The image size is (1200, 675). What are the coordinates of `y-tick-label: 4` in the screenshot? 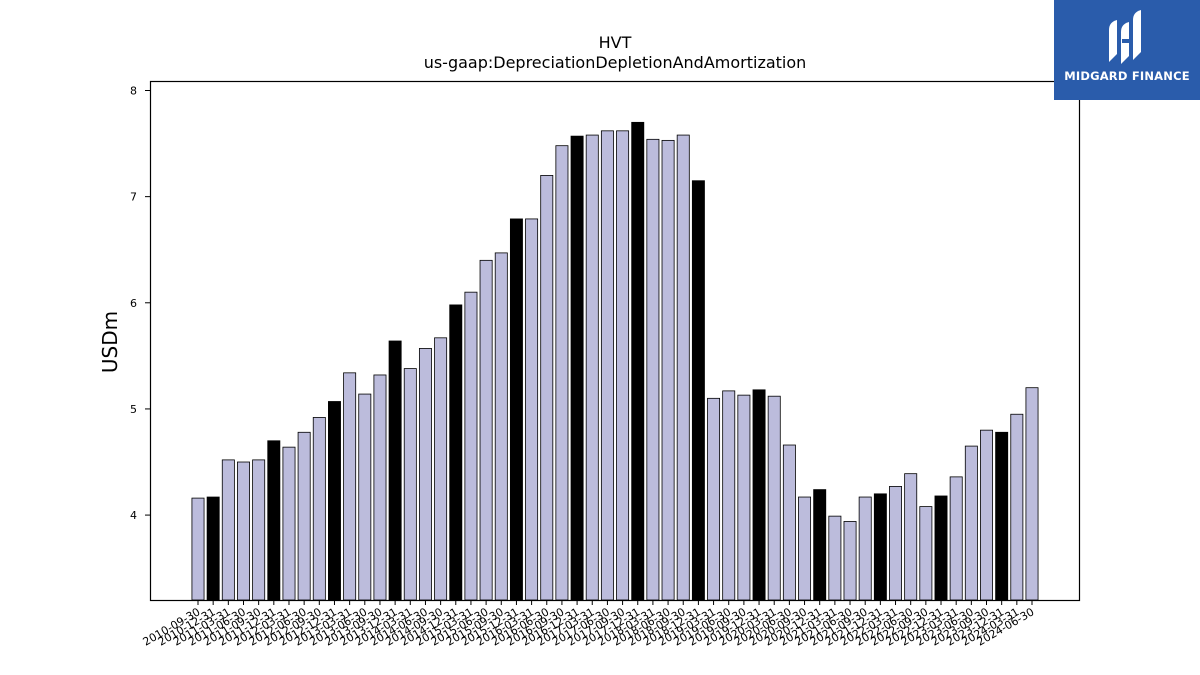 It's located at (133, 515).